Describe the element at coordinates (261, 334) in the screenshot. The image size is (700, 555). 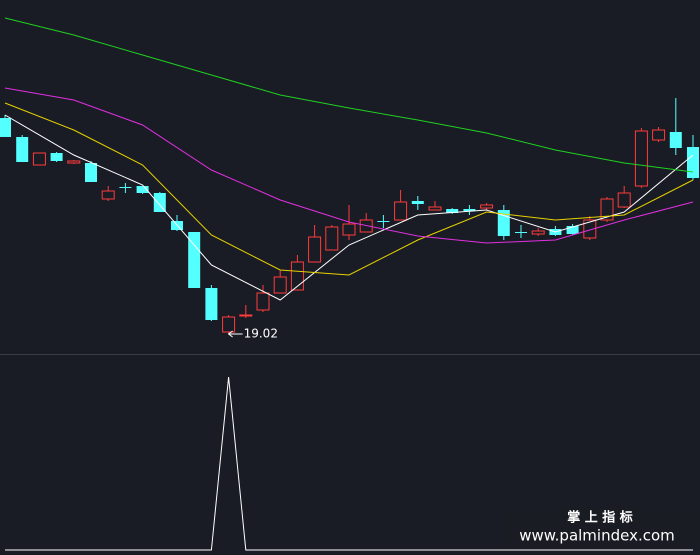
I see `low-label: 19.02` at that location.